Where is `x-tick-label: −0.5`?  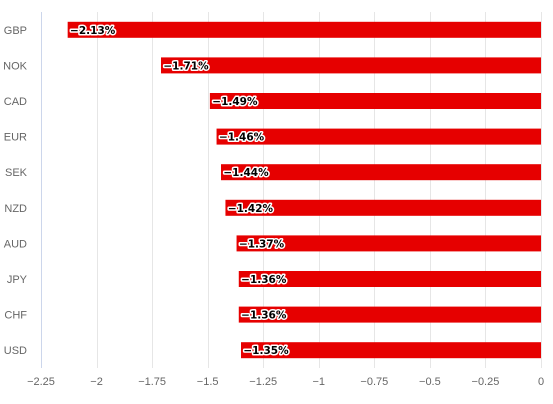
x-tick-label: −0.5 is located at coordinates (430, 382).